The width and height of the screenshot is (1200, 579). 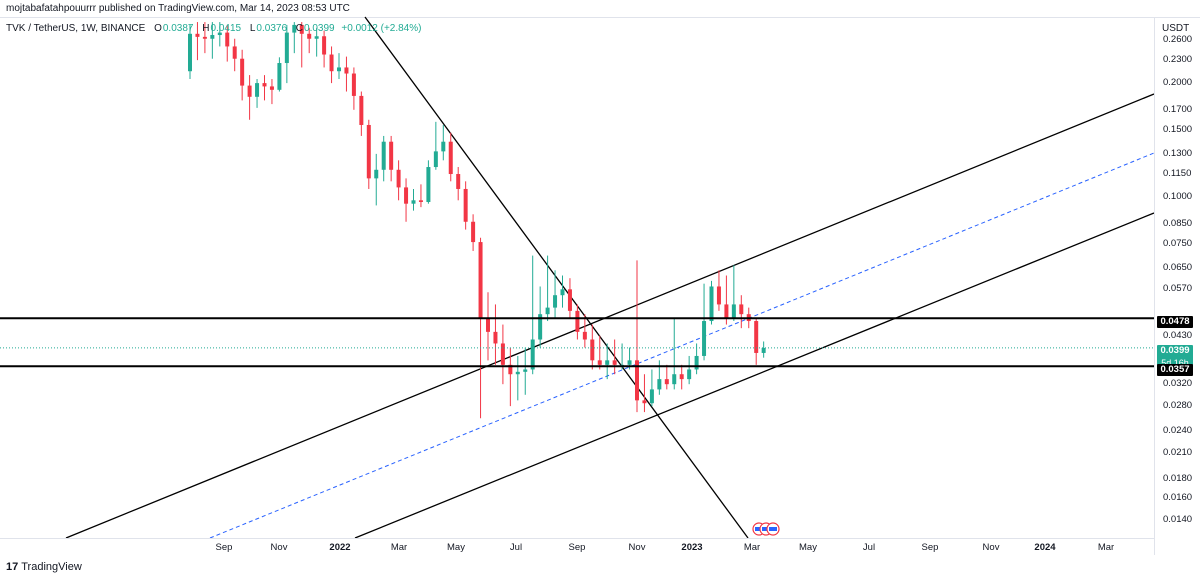 What do you see at coordinates (1178, 384) in the screenshot?
I see `price-tick-label: 0.0320` at bounding box center [1178, 384].